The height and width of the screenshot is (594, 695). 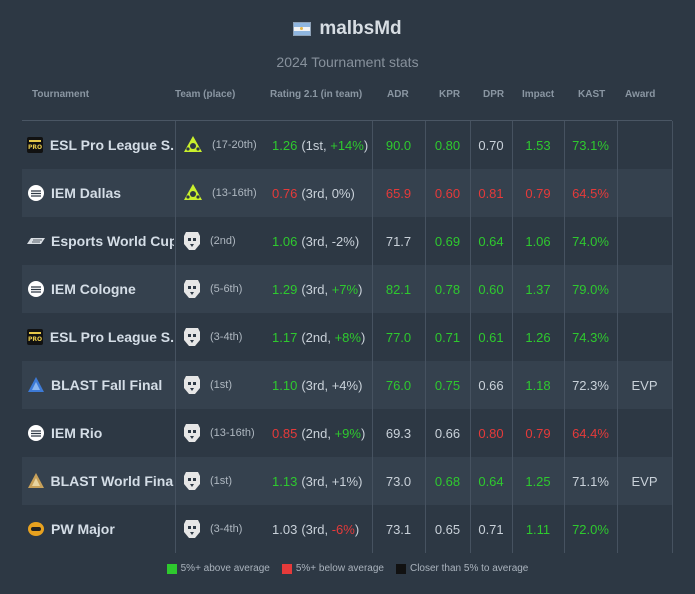 I want to click on legend-close-label: Closer than 5% to average, so click(x=469, y=568).